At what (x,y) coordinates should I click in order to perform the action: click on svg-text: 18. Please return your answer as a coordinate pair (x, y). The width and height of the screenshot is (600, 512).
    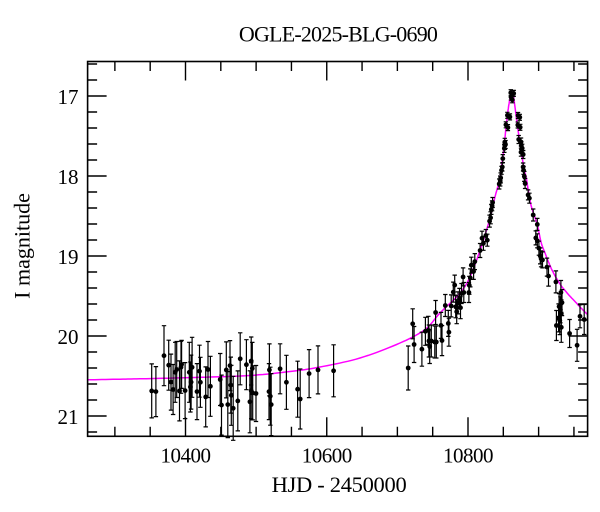
    Looking at the image, I should click on (68, 177).